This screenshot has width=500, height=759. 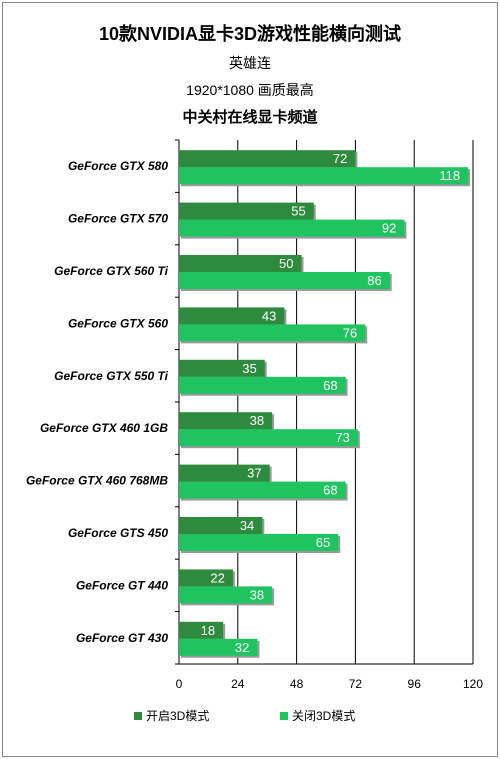 What do you see at coordinates (254, 473) in the screenshot?
I see `data-label-3d-on: 37` at bounding box center [254, 473].